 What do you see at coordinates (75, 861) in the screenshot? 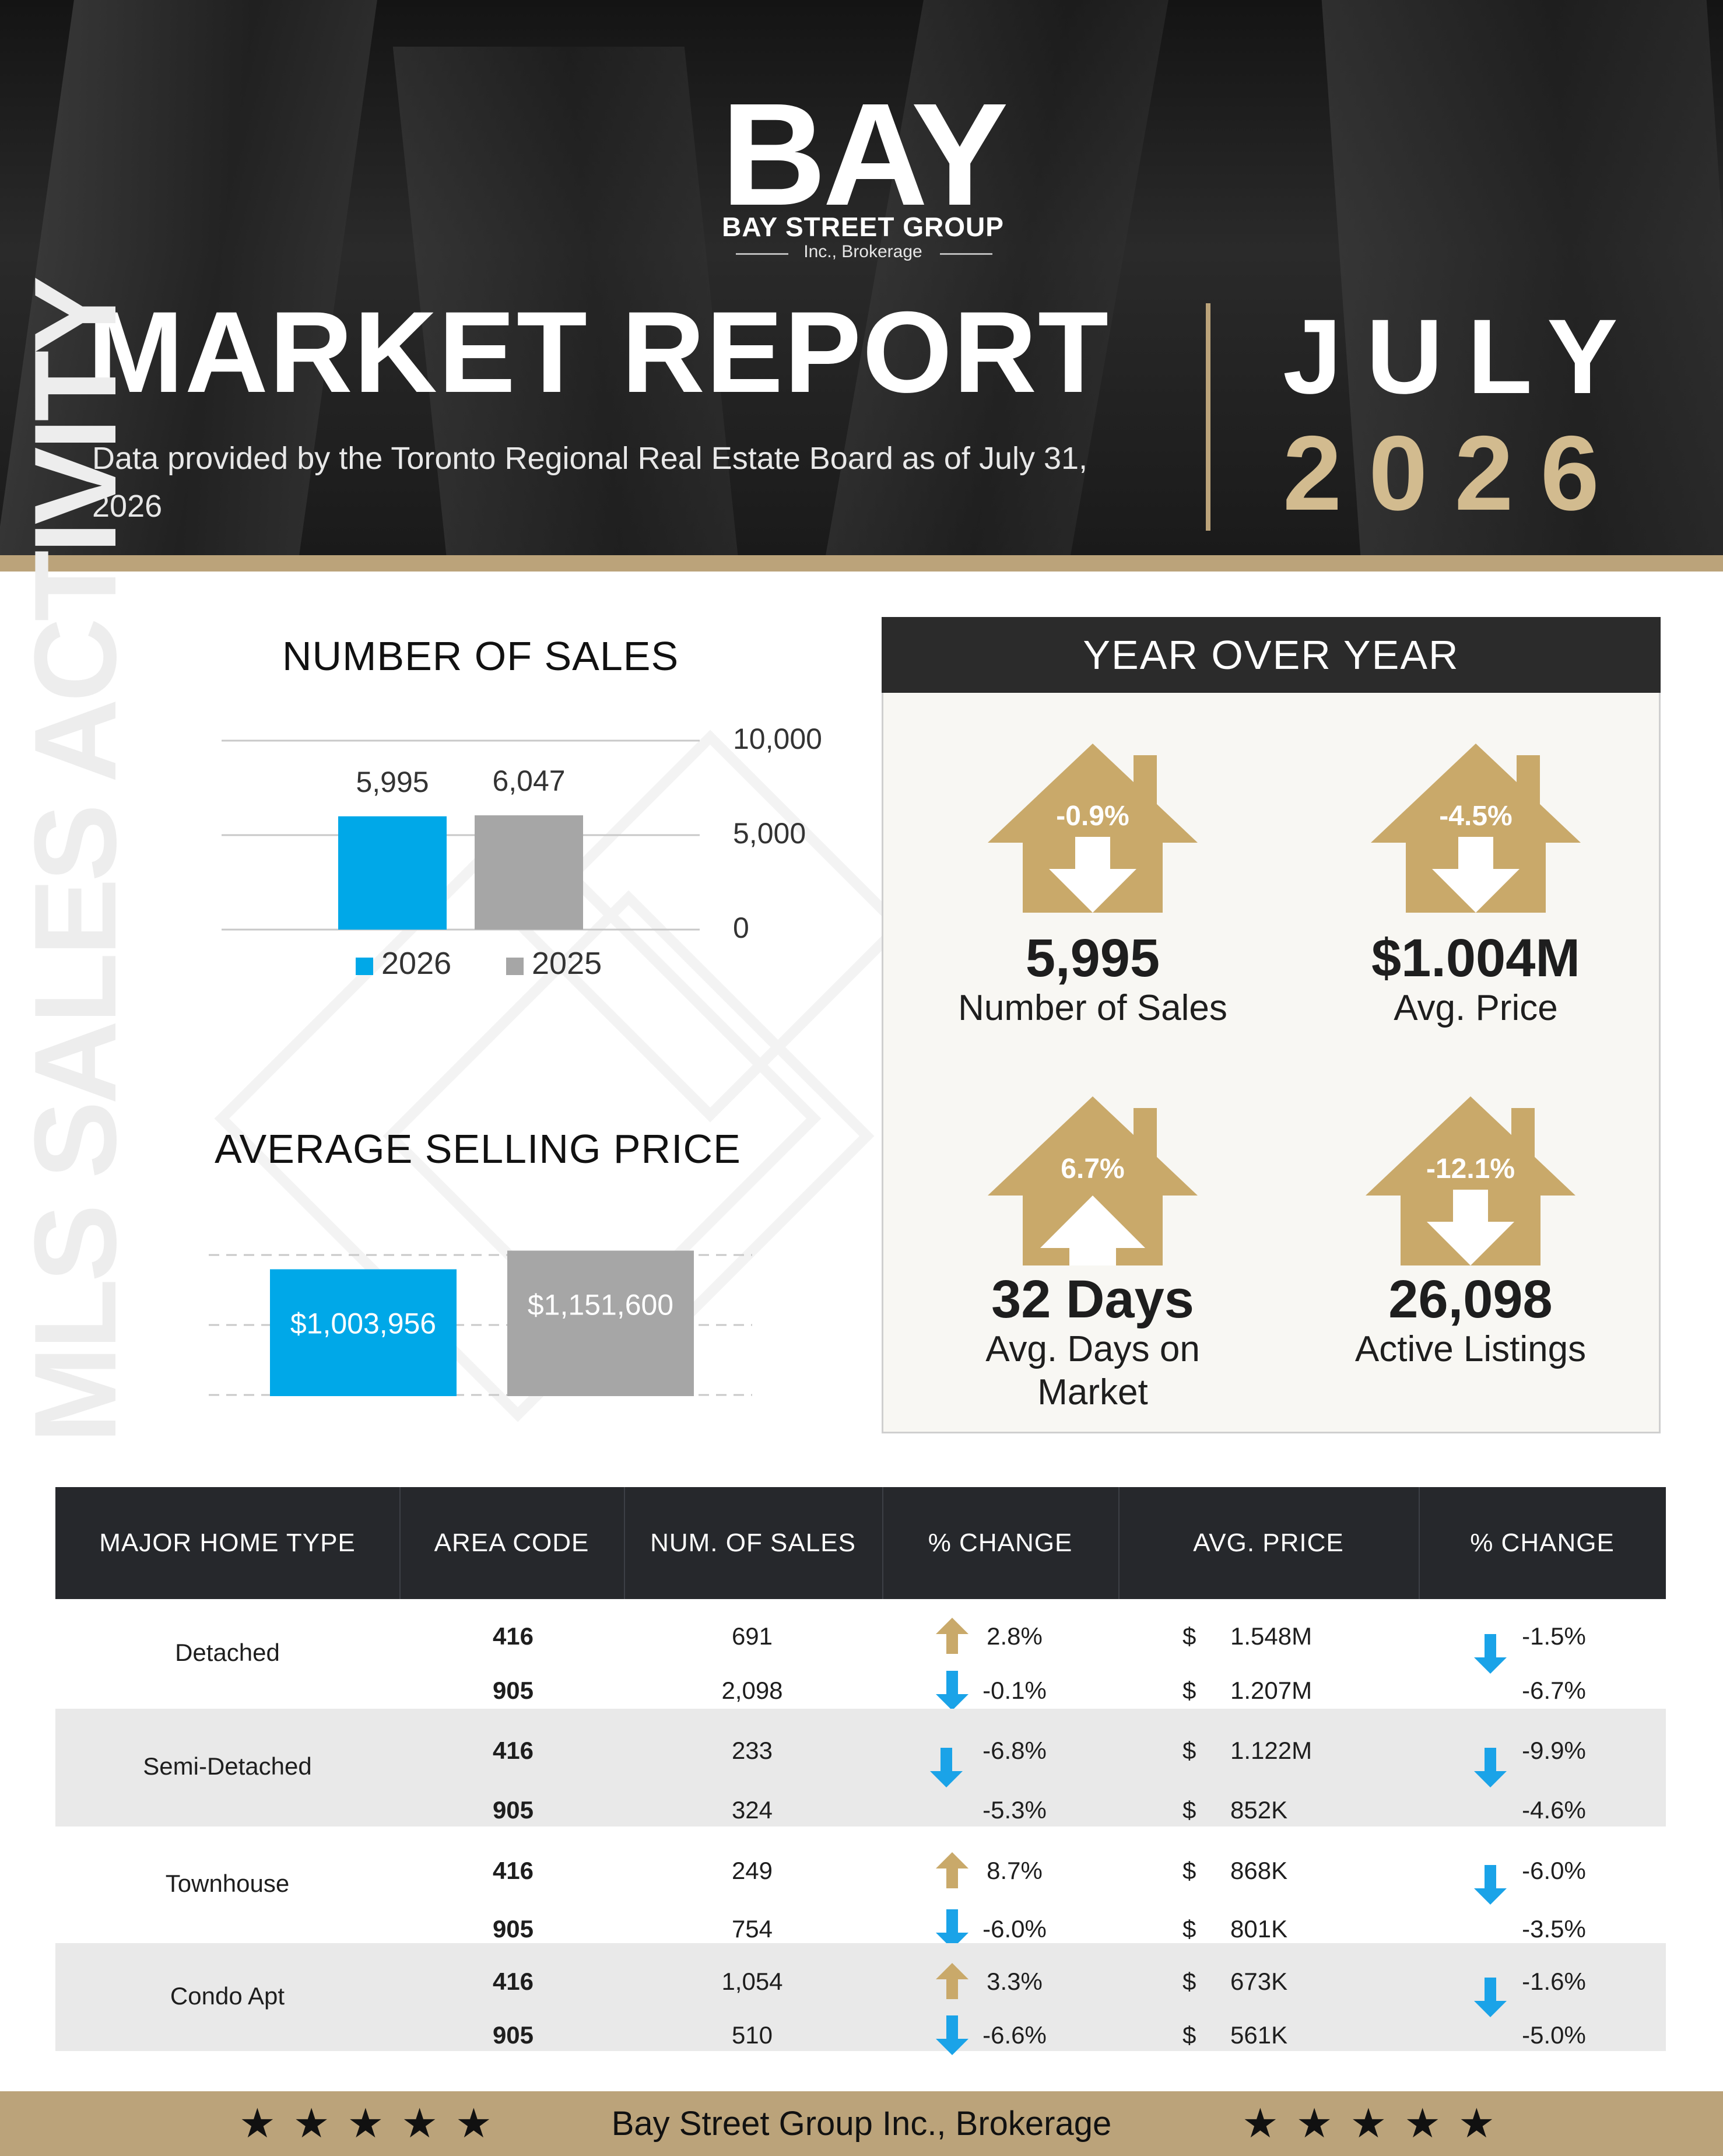
I see `watermark-text: MLS SALES ACTIVITY` at bounding box center [75, 861].